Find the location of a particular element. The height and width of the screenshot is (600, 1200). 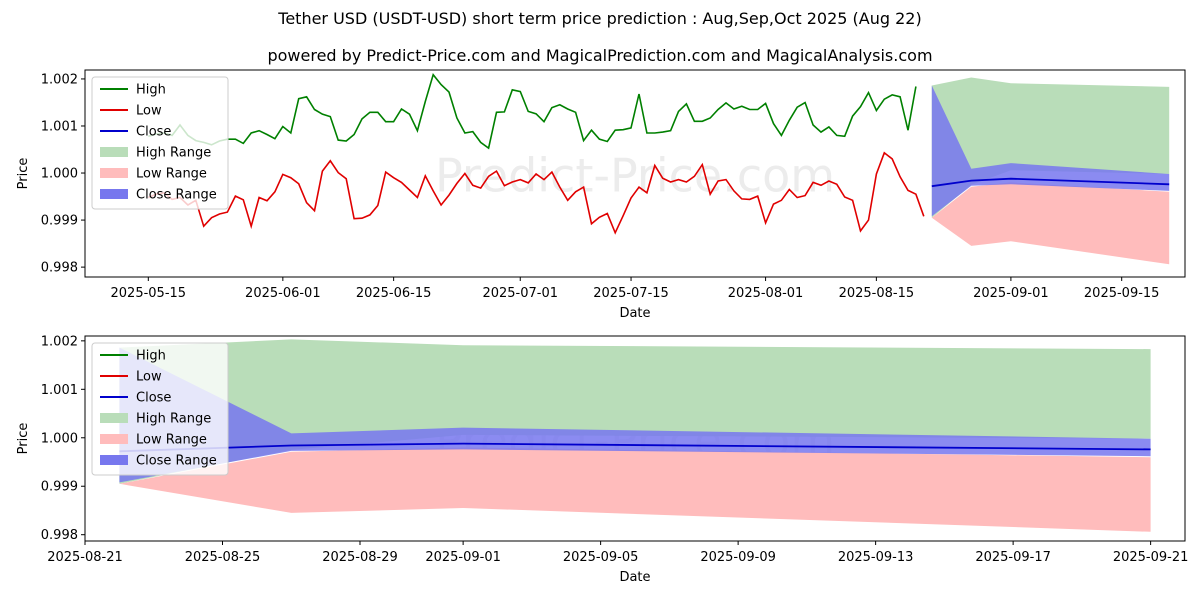

close-series-line is located at coordinates (1050, 182).